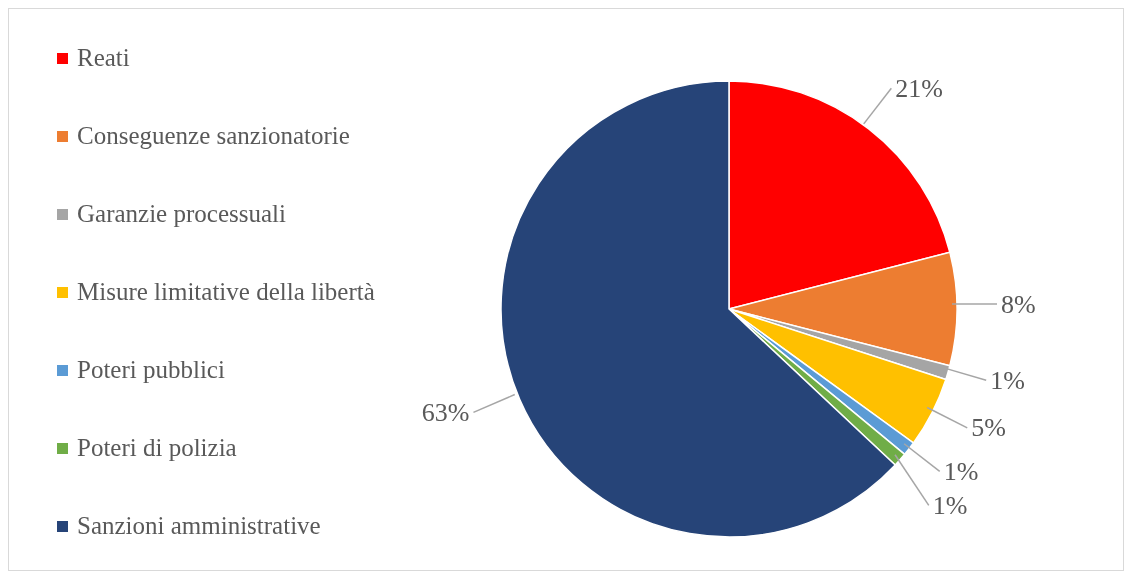 This screenshot has height=577, width=1130. Describe the element at coordinates (226, 292) in the screenshot. I see `legend-label: Misure limitative della libertà` at that location.